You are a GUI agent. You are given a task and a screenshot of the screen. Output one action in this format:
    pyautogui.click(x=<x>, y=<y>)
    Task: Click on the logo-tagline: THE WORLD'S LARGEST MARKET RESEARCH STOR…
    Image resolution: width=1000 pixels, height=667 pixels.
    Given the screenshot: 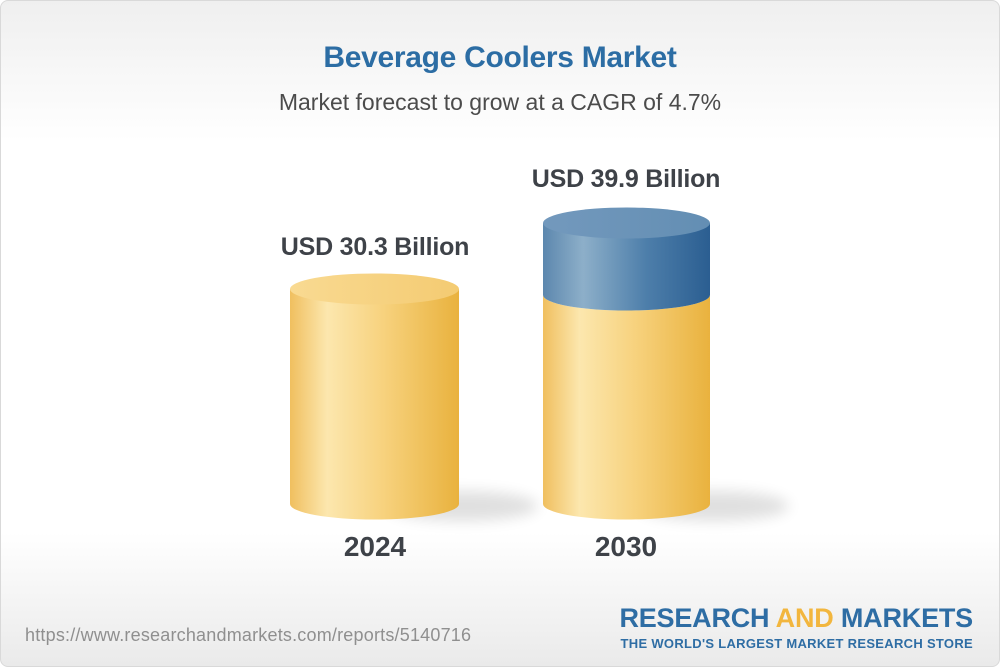 What is the action you would take?
    pyautogui.click(x=796, y=643)
    